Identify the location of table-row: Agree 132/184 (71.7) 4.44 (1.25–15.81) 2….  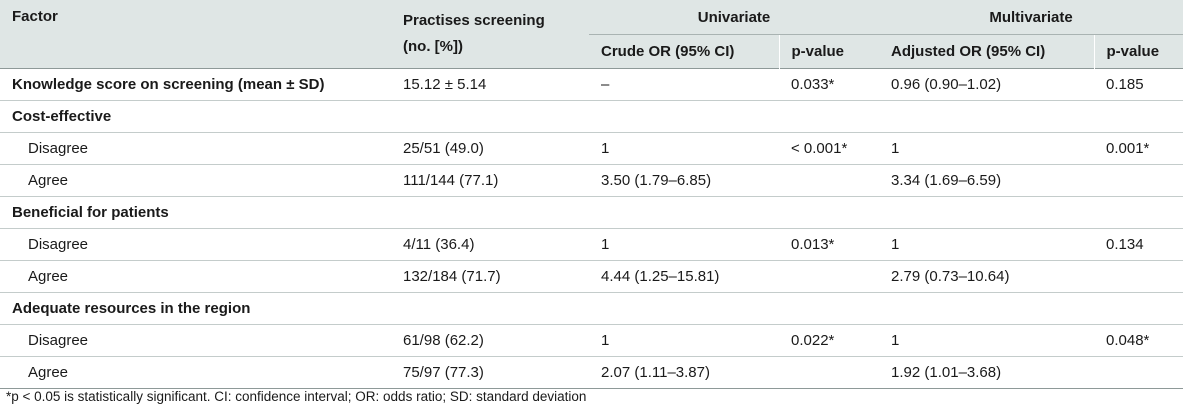
(591, 276).